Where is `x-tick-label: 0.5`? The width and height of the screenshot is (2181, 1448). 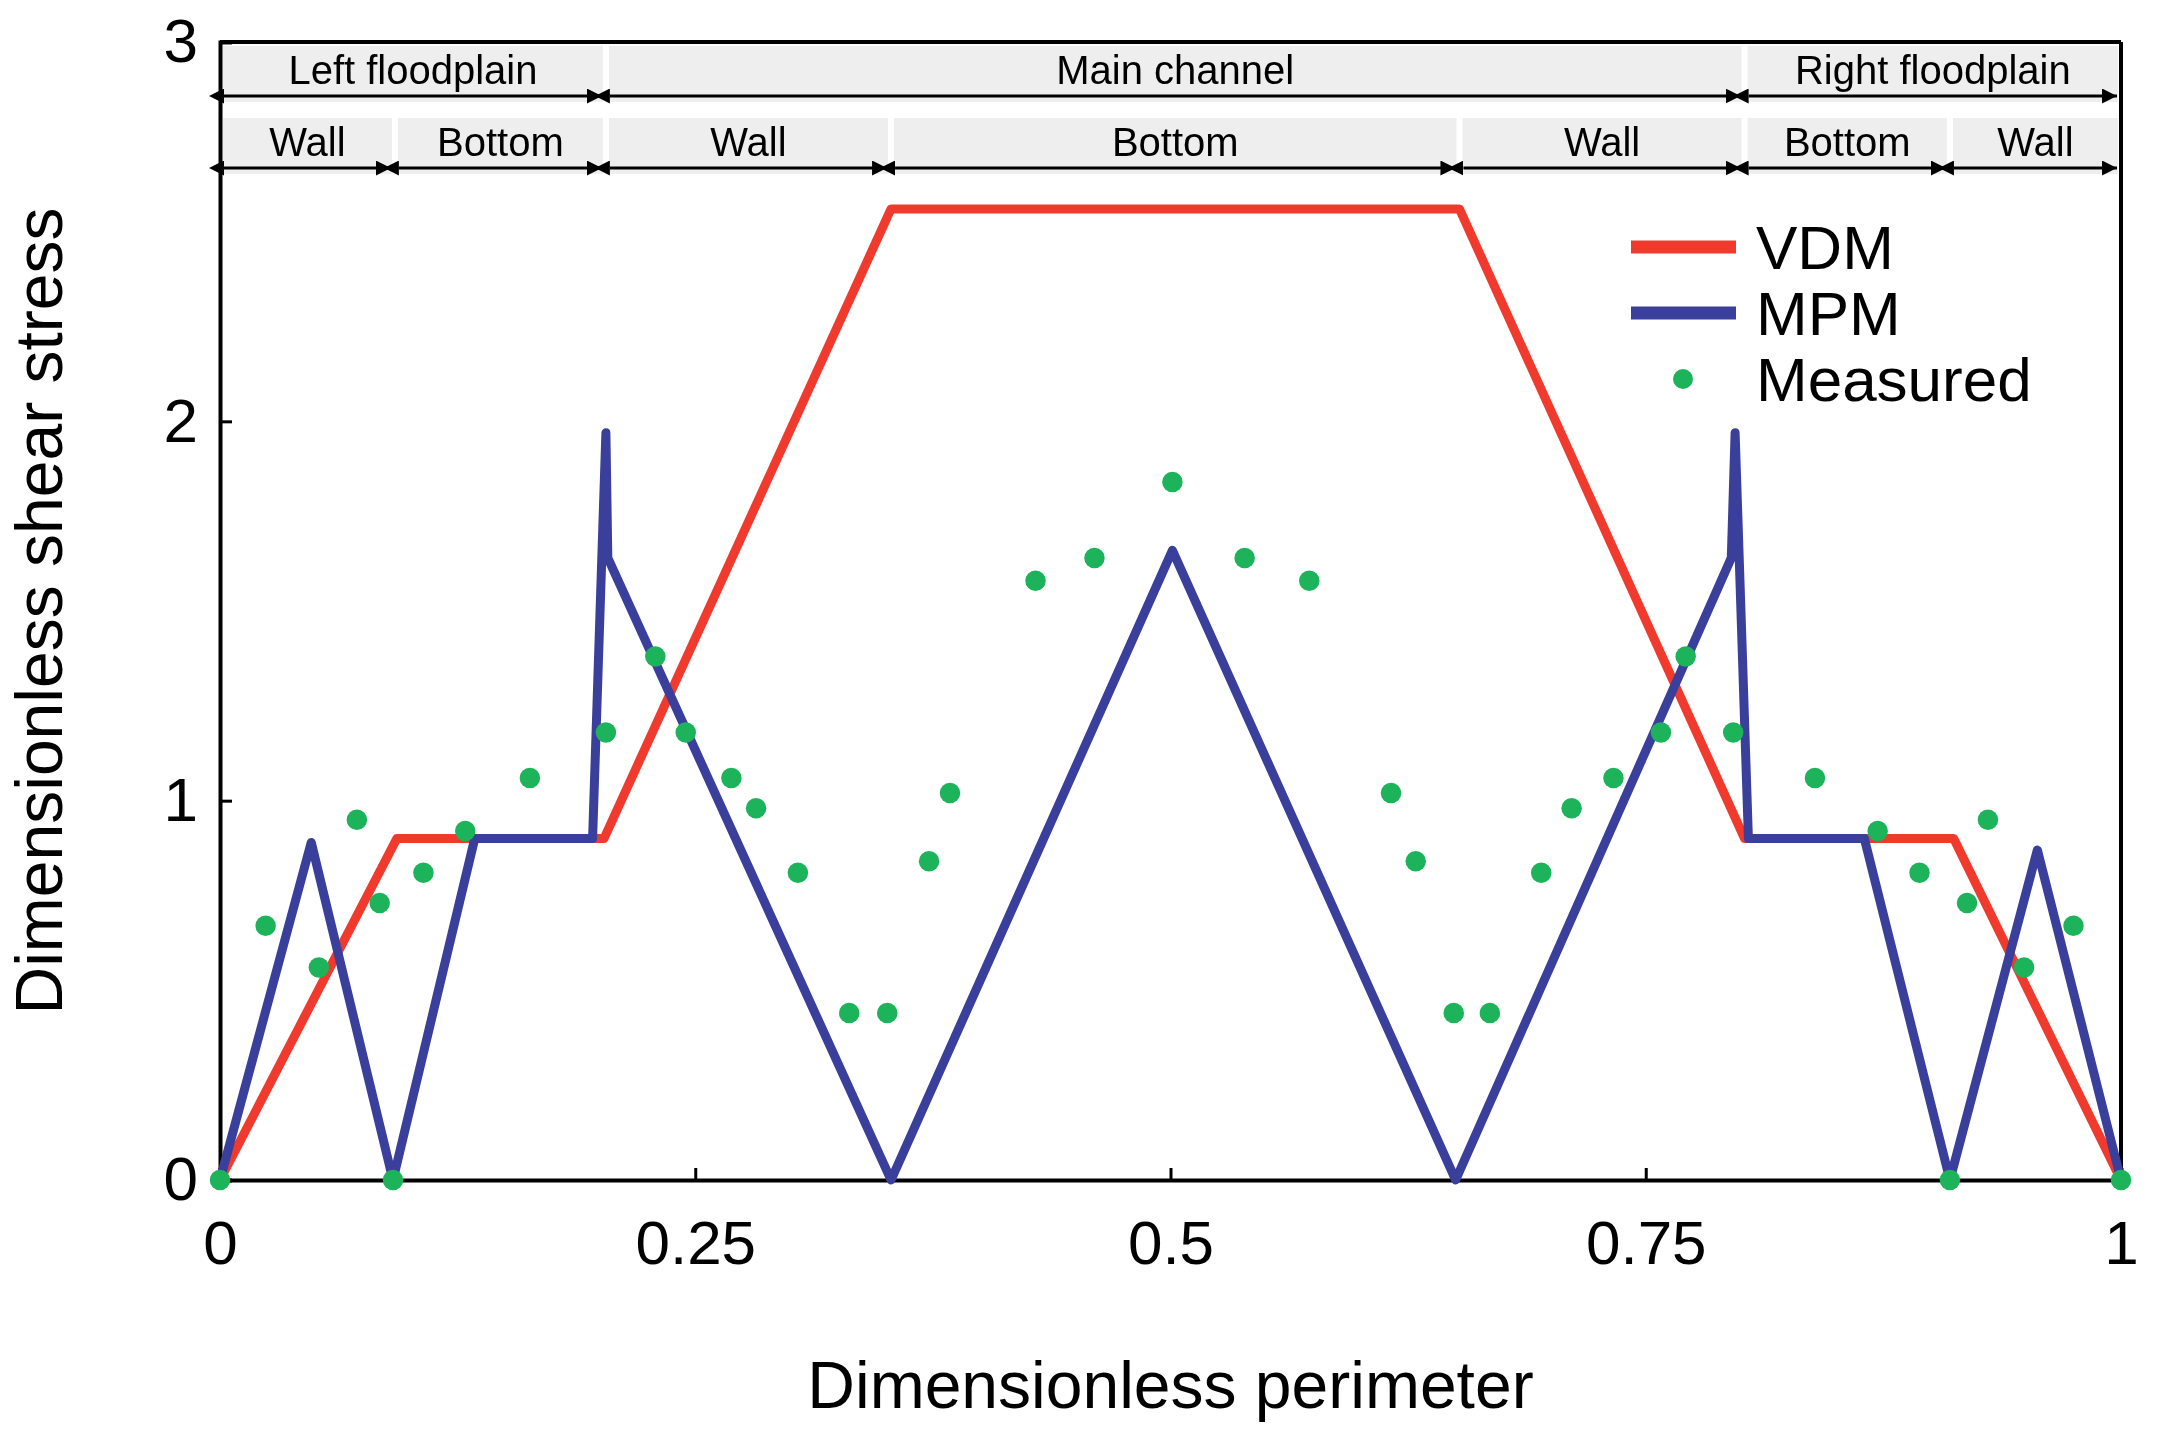 x-tick-label: 0.5 is located at coordinates (1171, 1243).